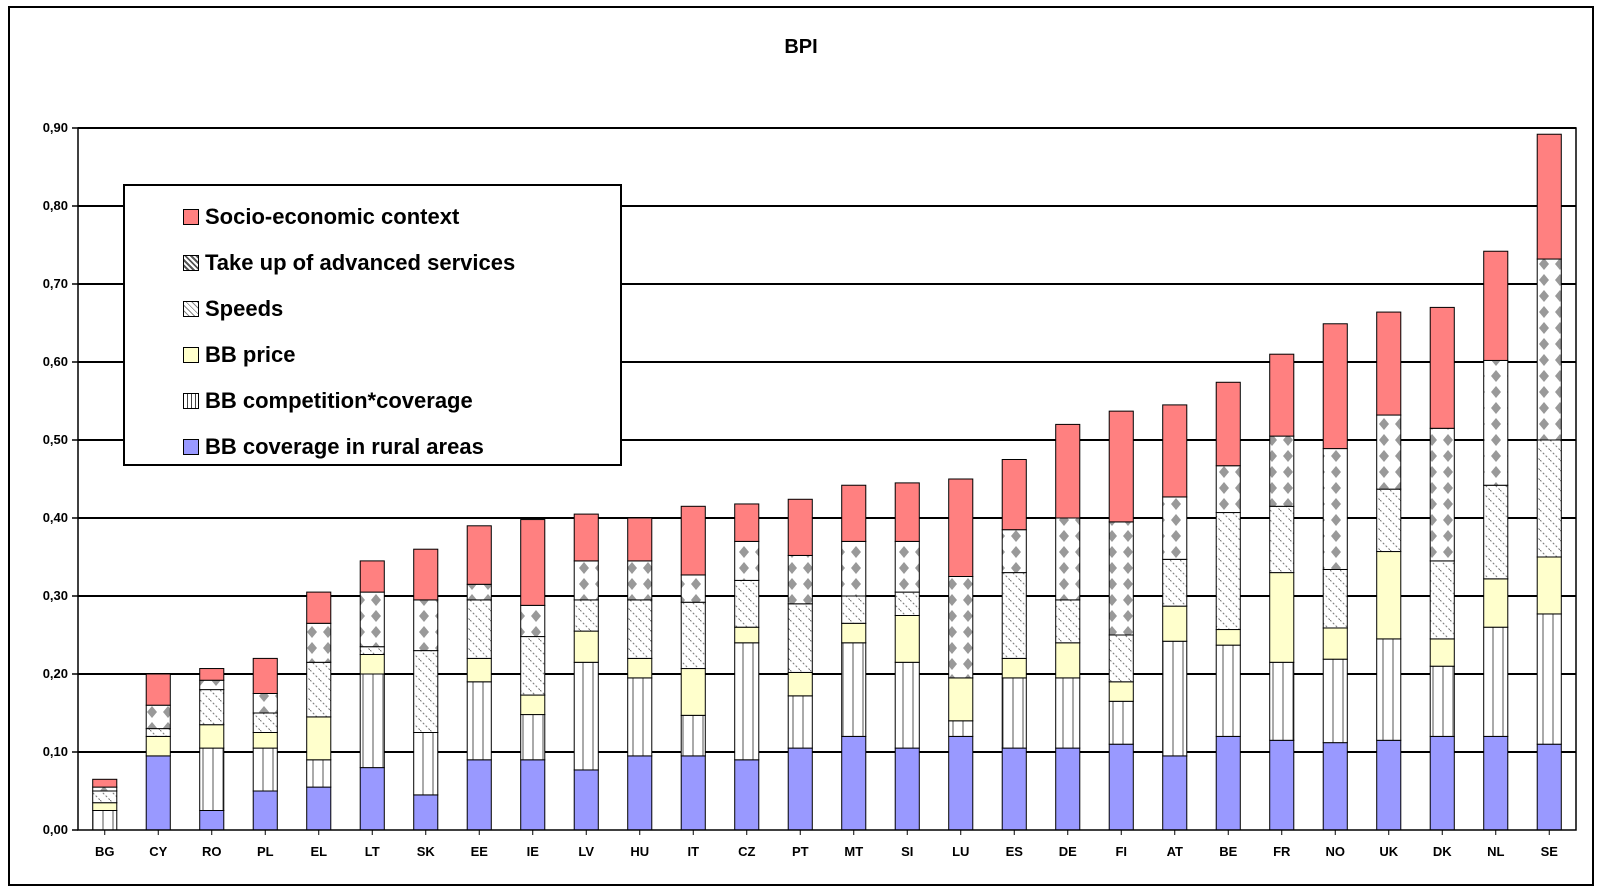 The width and height of the screenshot is (1602, 892). I want to click on y-tick-label: 0,60, so click(55, 361).